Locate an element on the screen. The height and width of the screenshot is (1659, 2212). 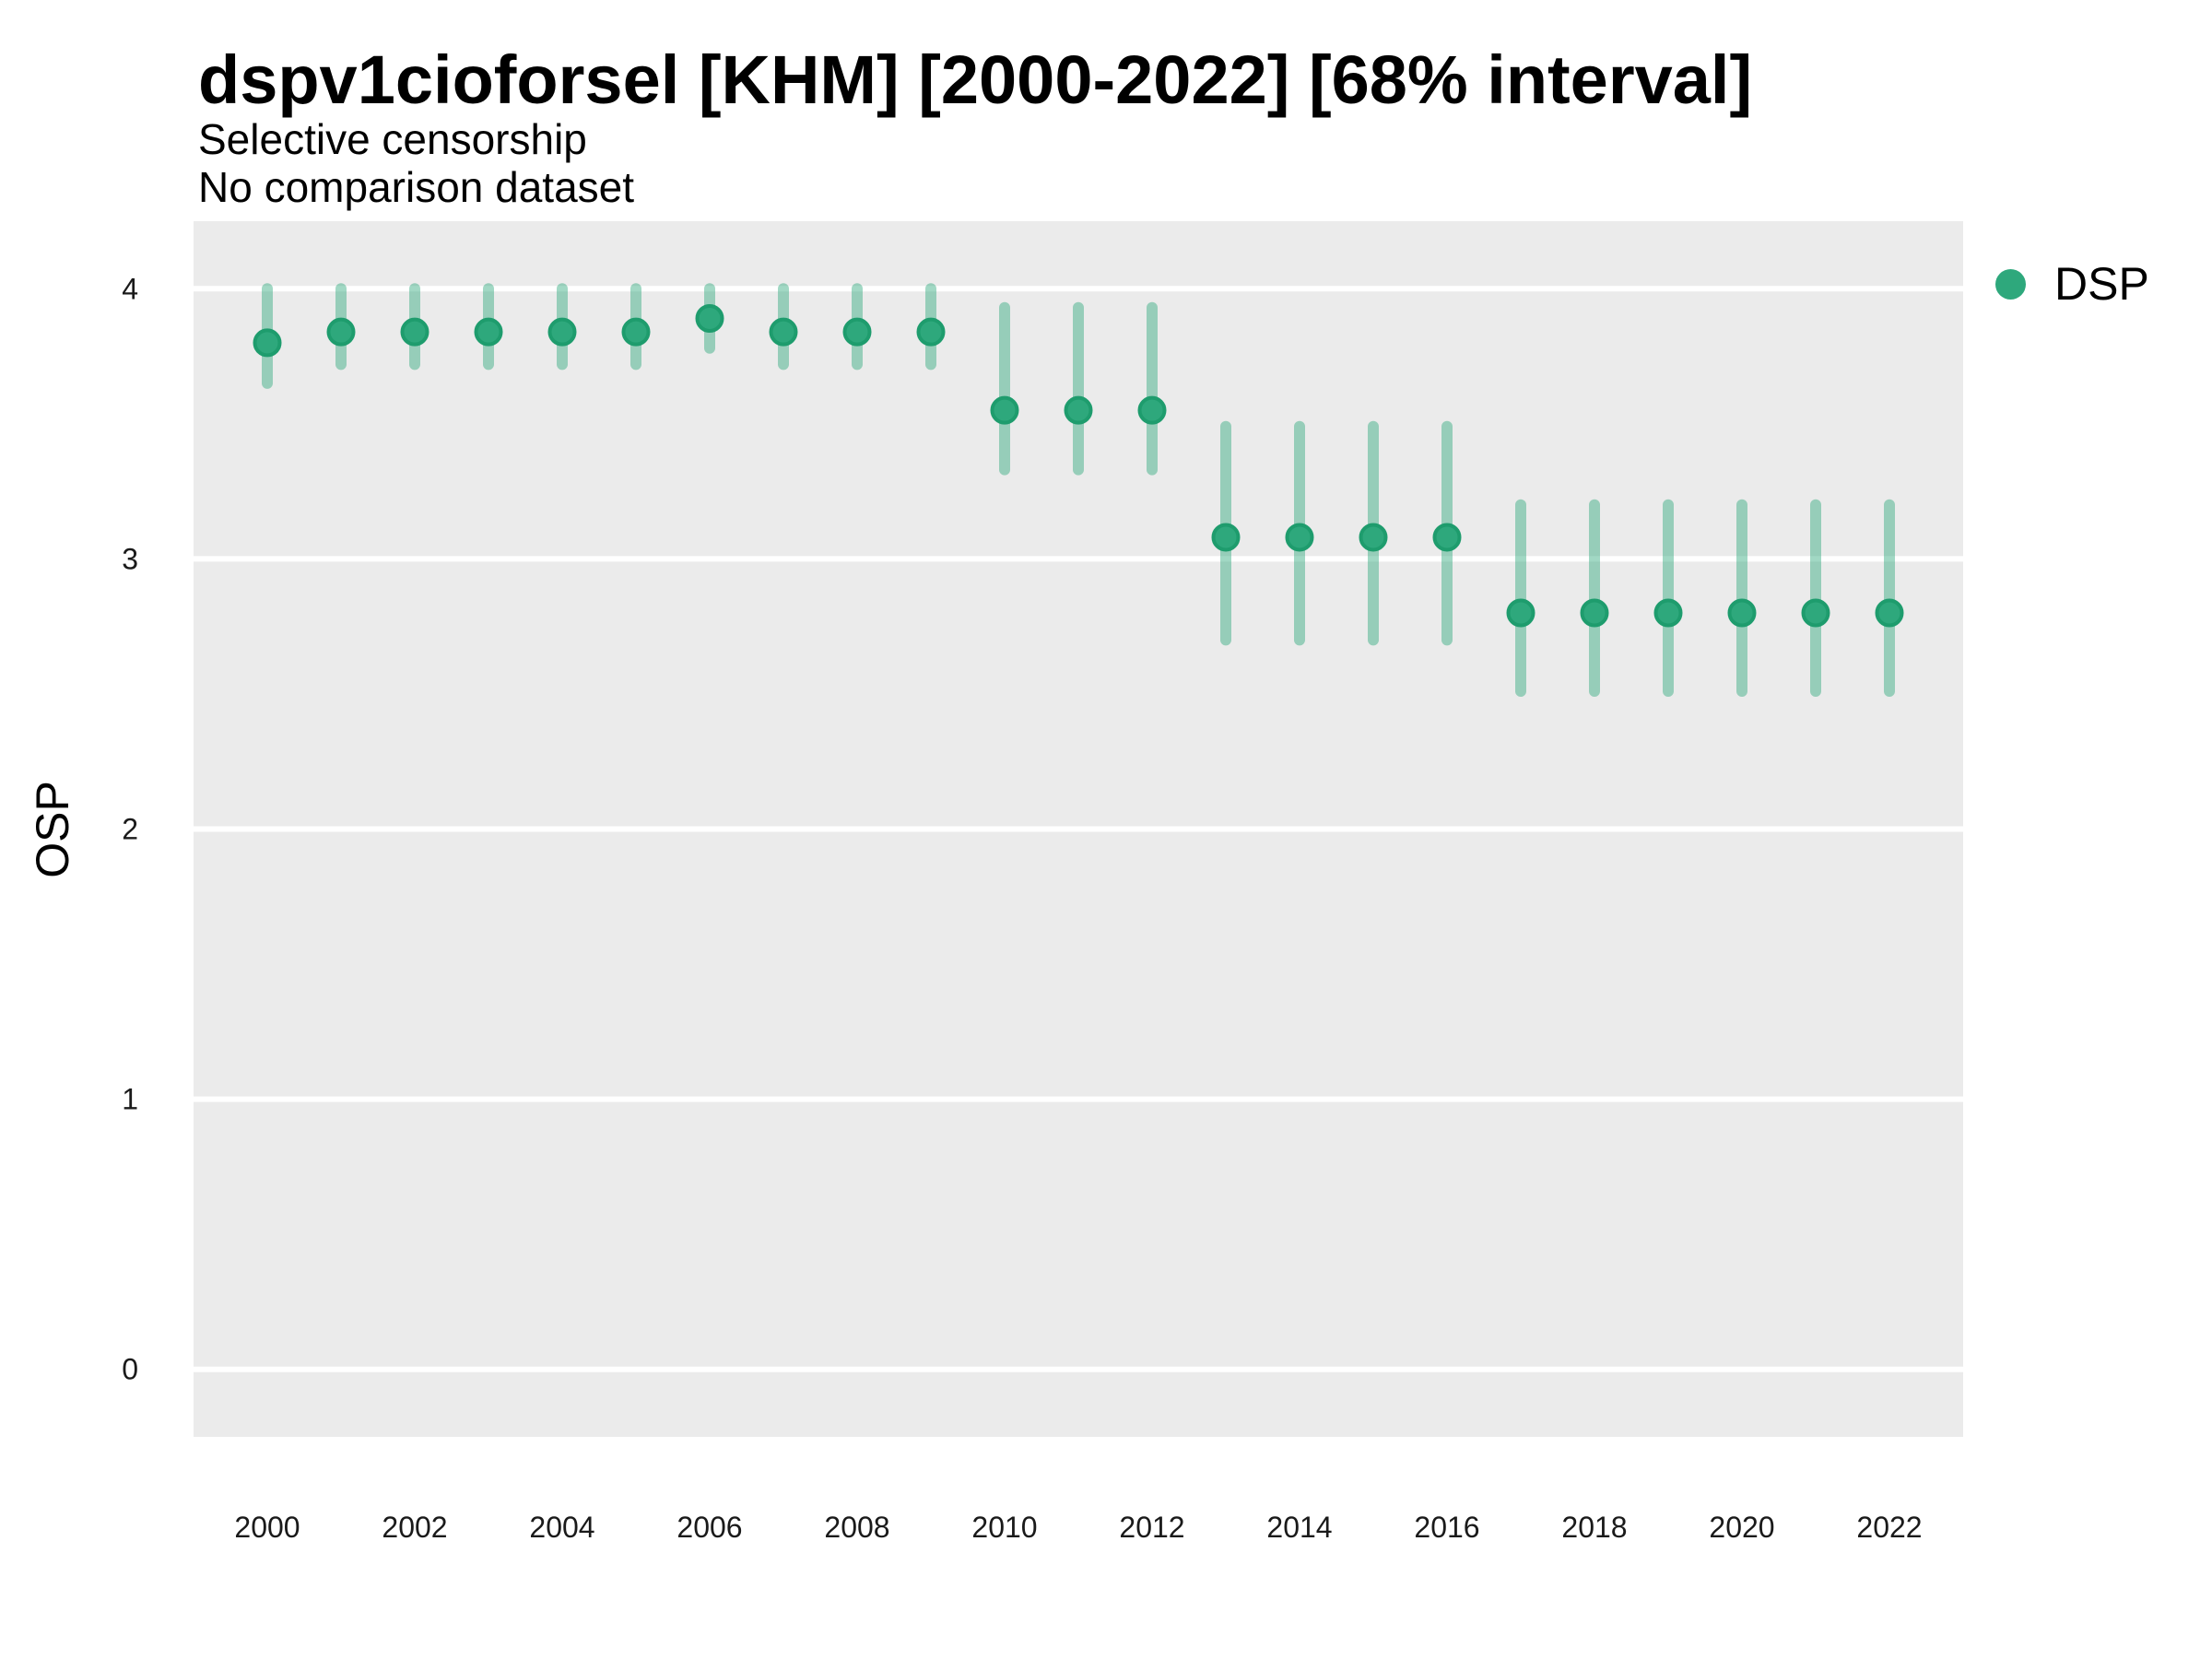
data-point-2010 is located at coordinates (1004, 410).